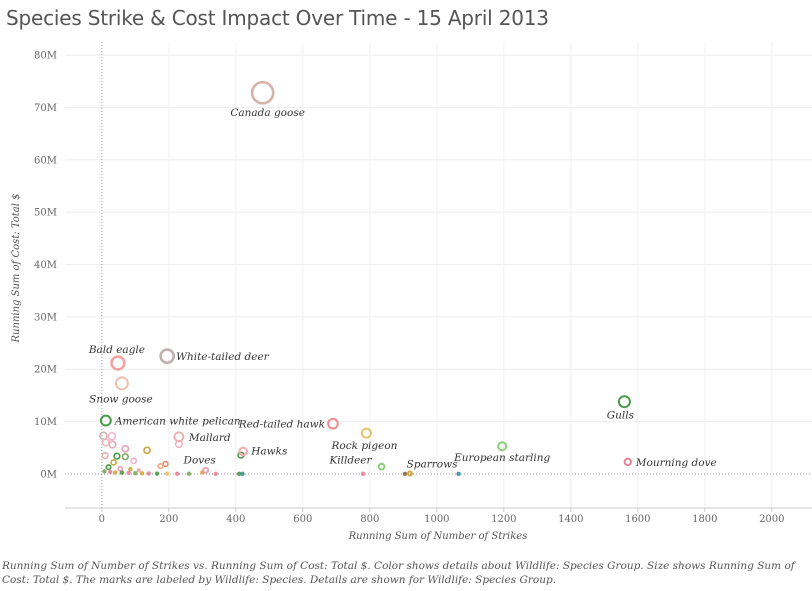  Describe the element at coordinates (364, 446) in the screenshot. I see `point-label: Rock pigeon` at that location.